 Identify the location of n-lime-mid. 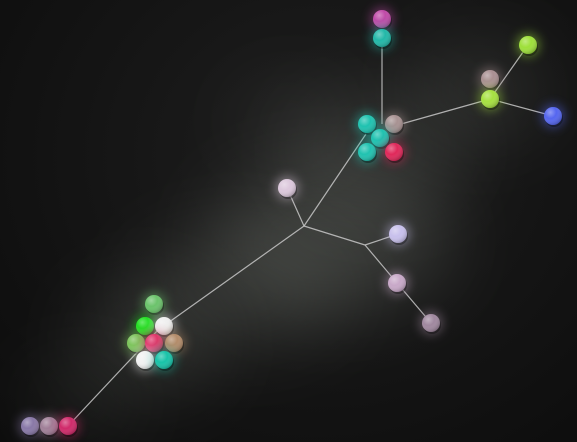
(490, 99).